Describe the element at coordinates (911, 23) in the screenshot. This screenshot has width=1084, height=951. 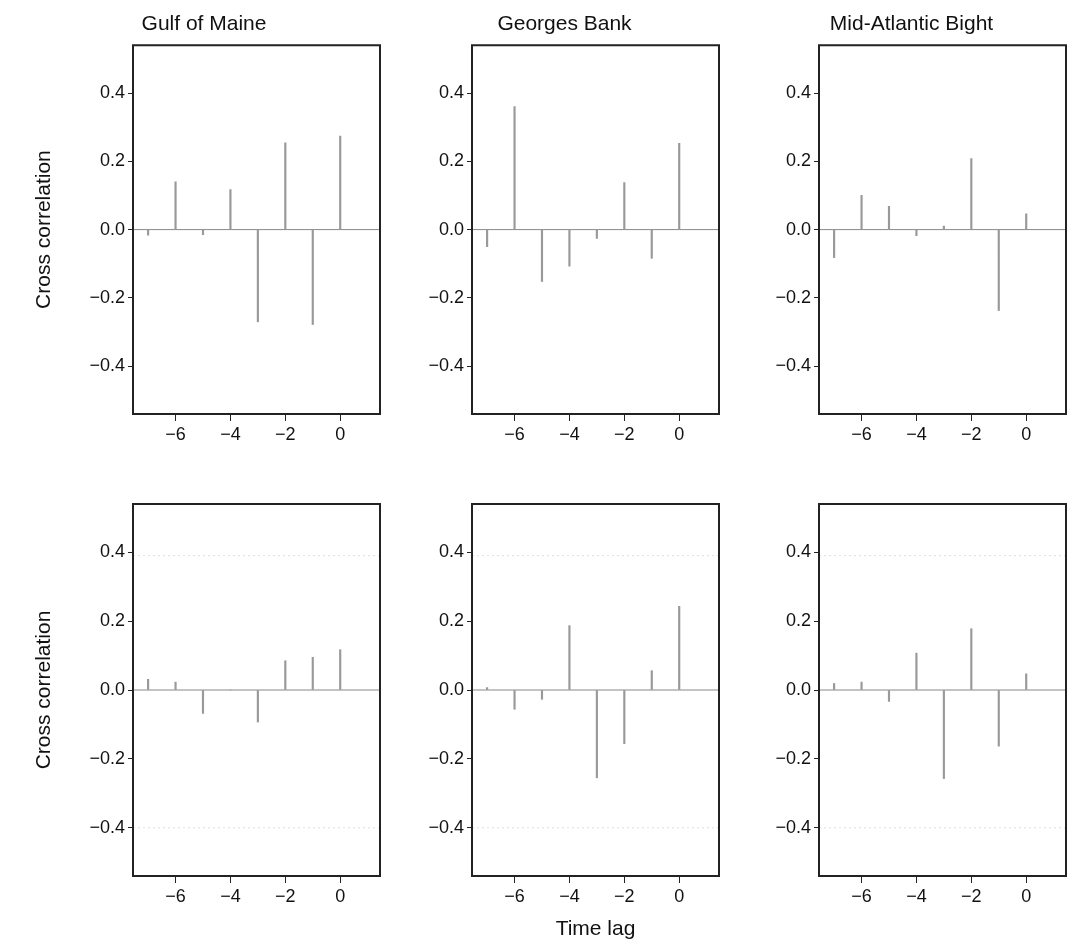
I see `chart-title: Mid-Atlantic Bight` at that location.